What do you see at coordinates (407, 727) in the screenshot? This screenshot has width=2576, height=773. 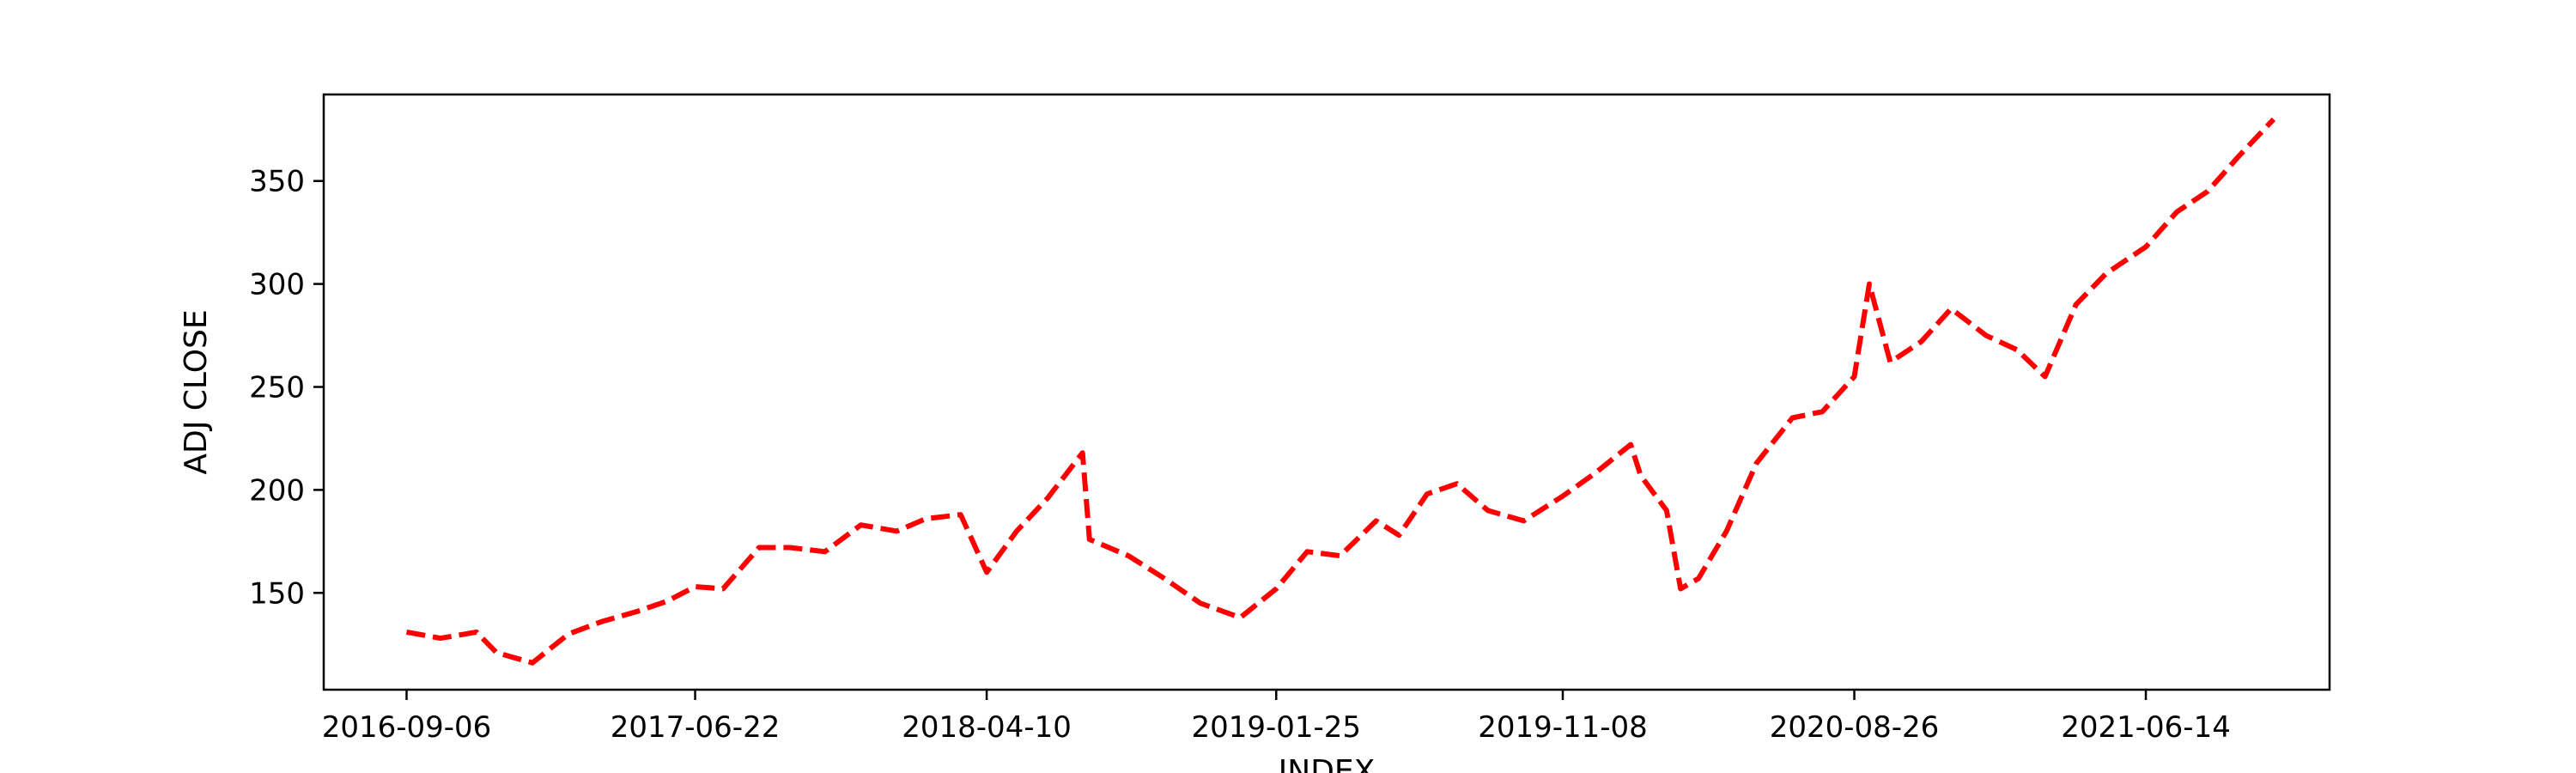 I see `x-tick-label: 2016-09-06` at bounding box center [407, 727].